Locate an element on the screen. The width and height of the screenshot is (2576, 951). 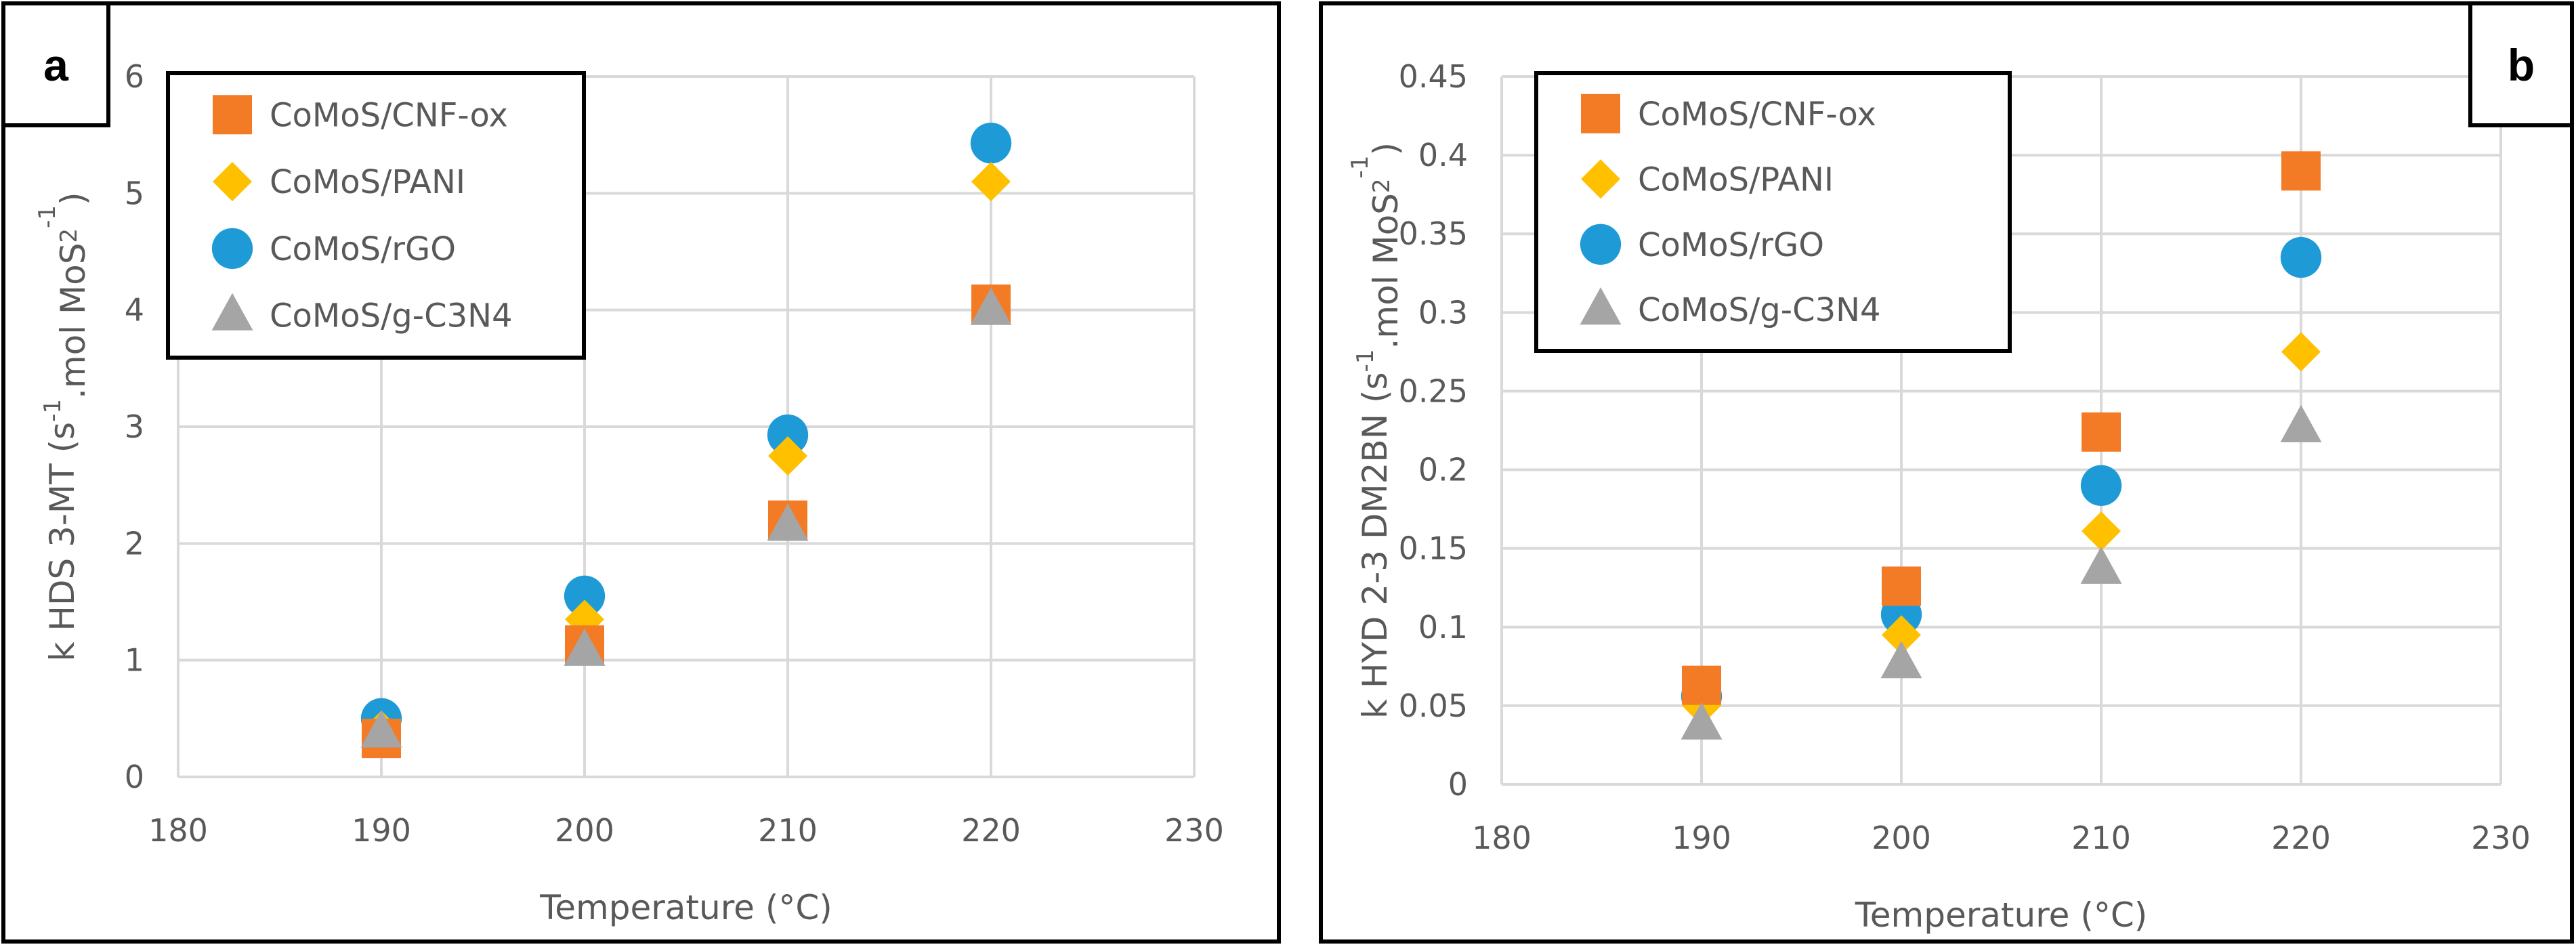
panel-a-xtick-label: 230 is located at coordinates (1194, 830).